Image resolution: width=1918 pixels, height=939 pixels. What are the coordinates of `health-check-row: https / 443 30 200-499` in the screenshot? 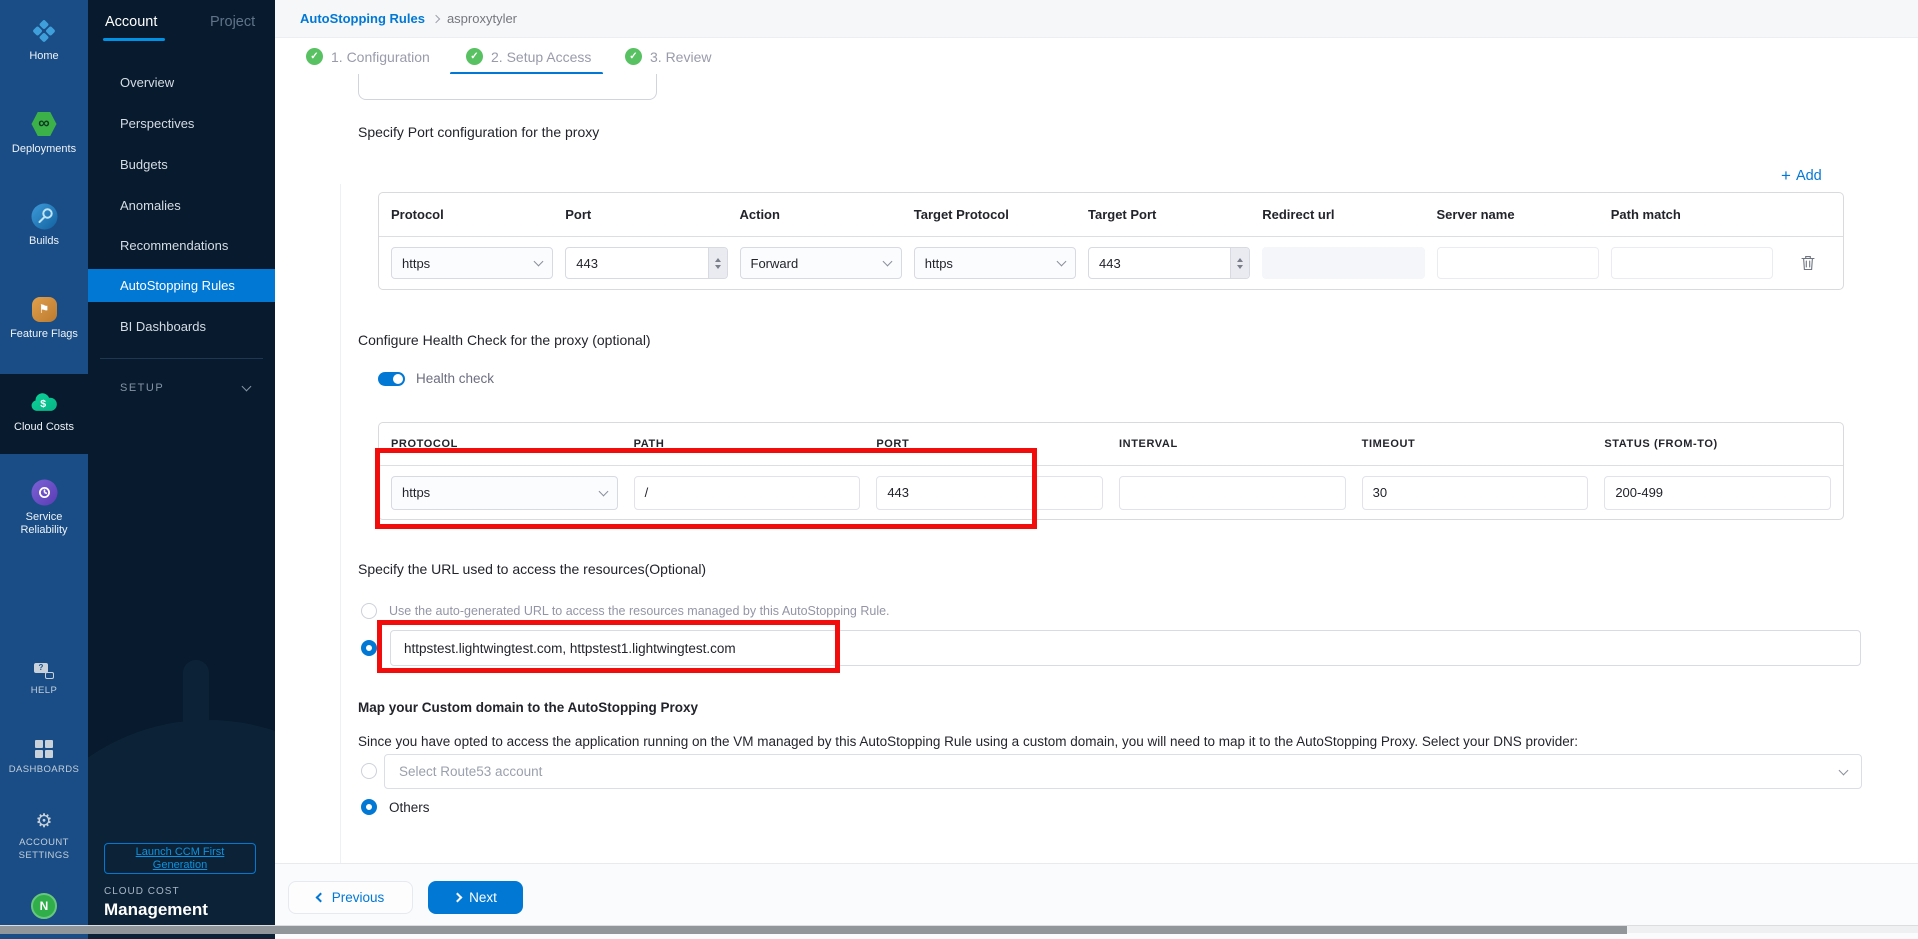 It's located at (1111, 492).